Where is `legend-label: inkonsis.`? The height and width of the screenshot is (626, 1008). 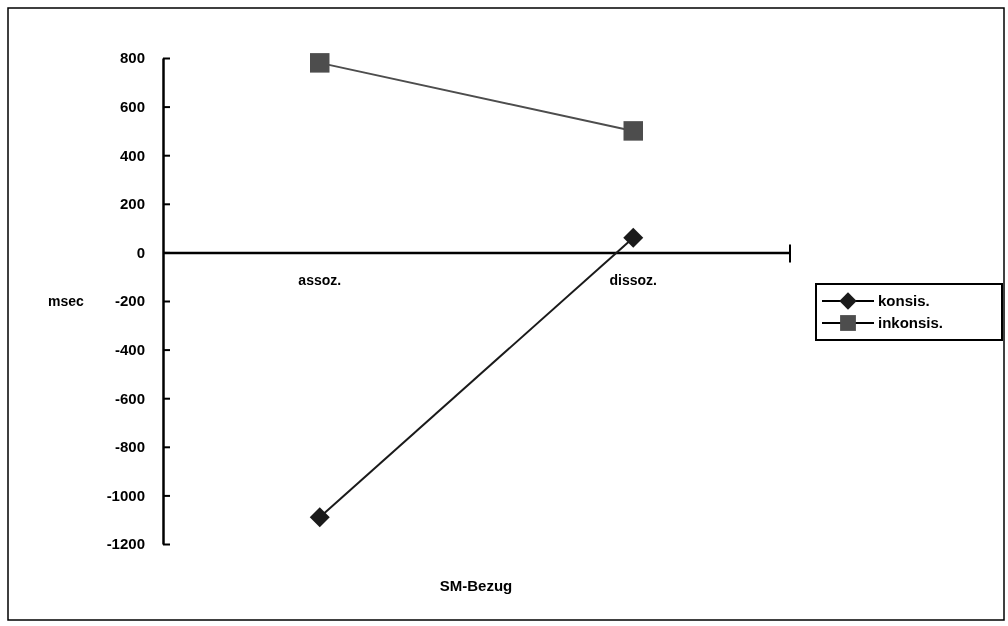 legend-label: inkonsis. is located at coordinates (911, 322).